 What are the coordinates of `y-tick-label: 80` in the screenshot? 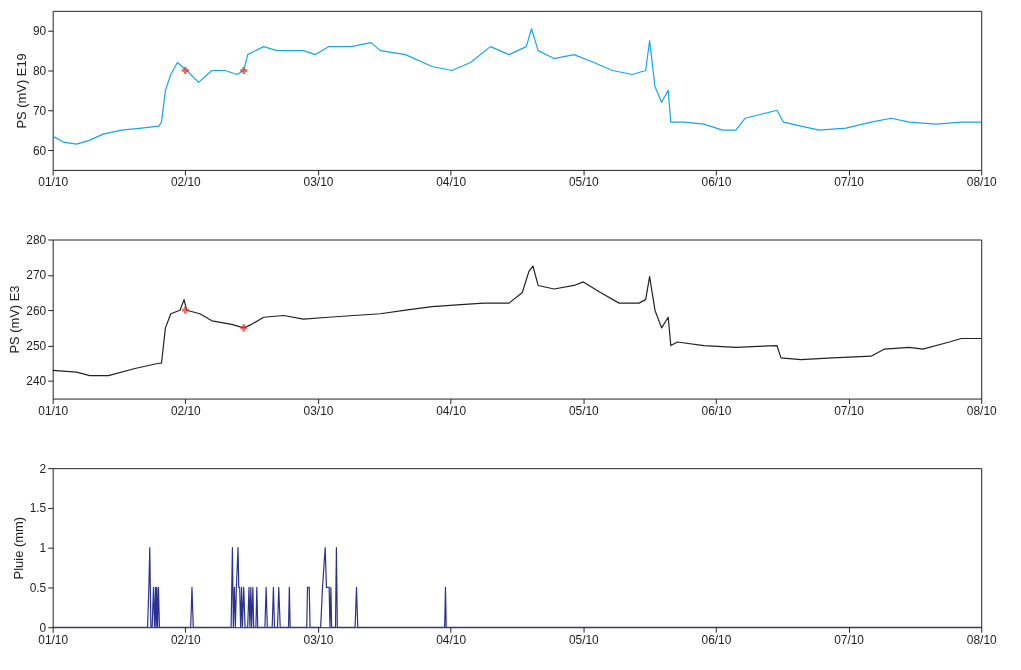 It's located at (39, 70).